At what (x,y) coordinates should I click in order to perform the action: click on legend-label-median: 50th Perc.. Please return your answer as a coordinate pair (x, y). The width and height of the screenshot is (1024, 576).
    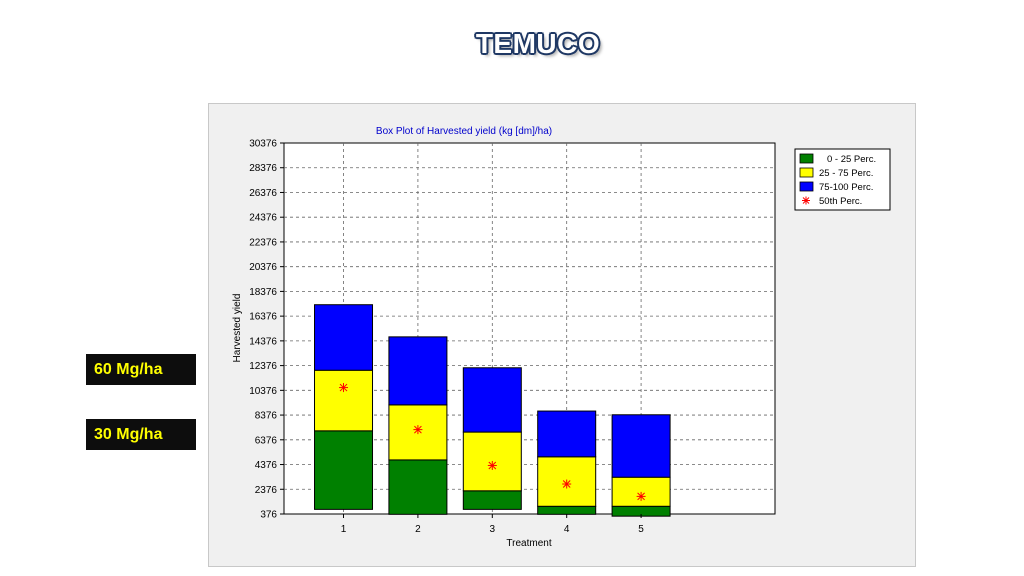
    Looking at the image, I should click on (840, 201).